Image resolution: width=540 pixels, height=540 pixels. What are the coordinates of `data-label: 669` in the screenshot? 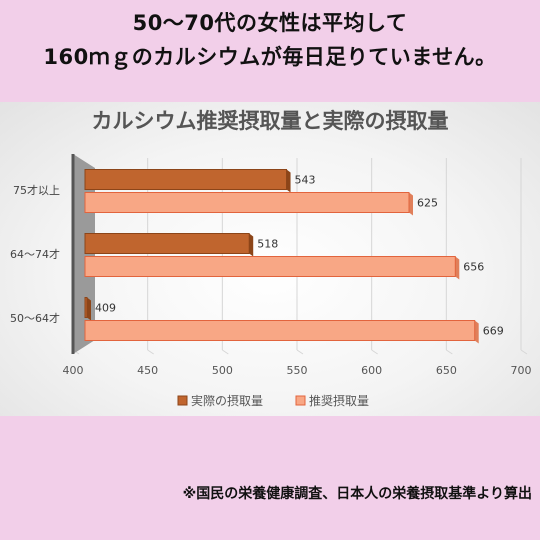 It's located at (493, 331).